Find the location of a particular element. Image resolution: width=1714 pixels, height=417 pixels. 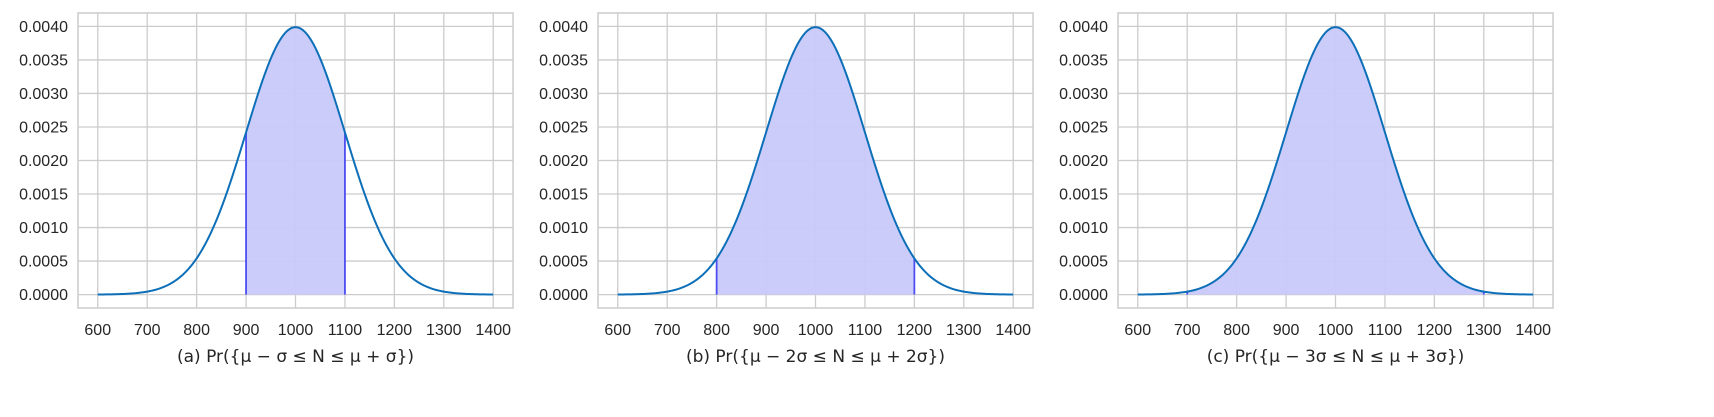

panel-caption: (b) Pr({μ − 2σ ≤ N ≤ μ + 2σ}) is located at coordinates (815, 357).